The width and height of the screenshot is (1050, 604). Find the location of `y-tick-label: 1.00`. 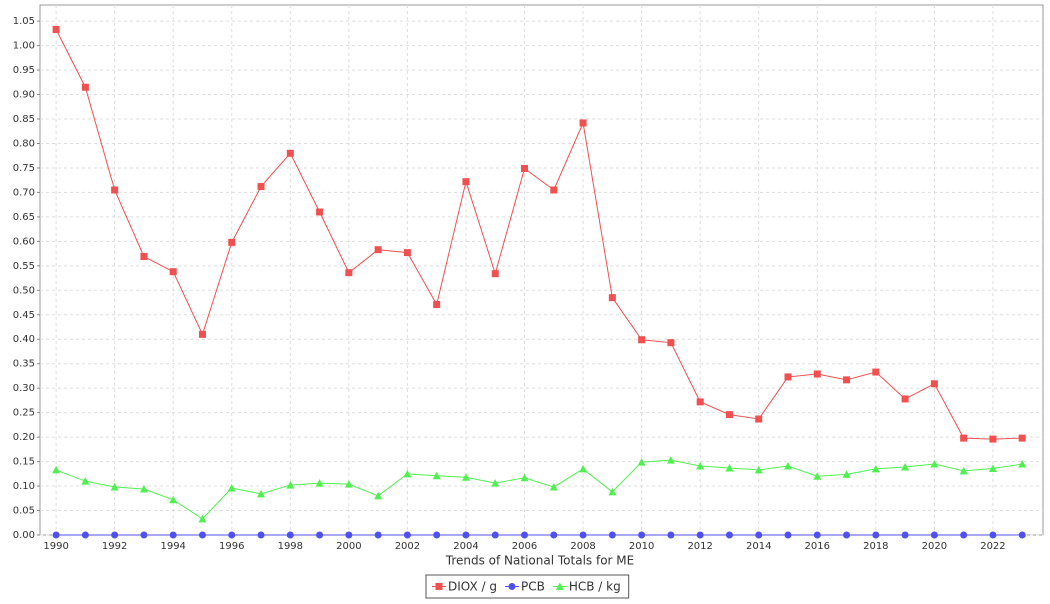

y-tick-label: 1.00 is located at coordinates (24, 46).